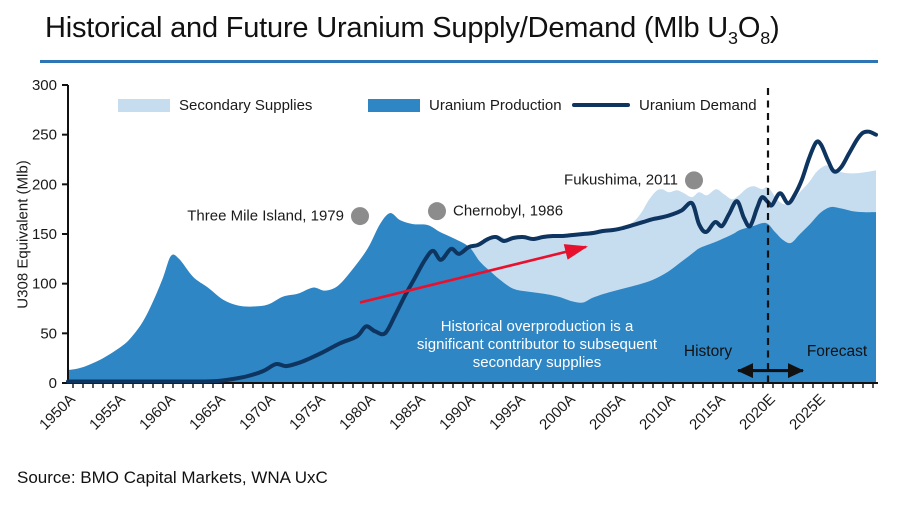 The height and width of the screenshot is (524, 900). Describe the element at coordinates (707, 412) in the screenshot. I see `x-tick-label: 2015A` at that location.